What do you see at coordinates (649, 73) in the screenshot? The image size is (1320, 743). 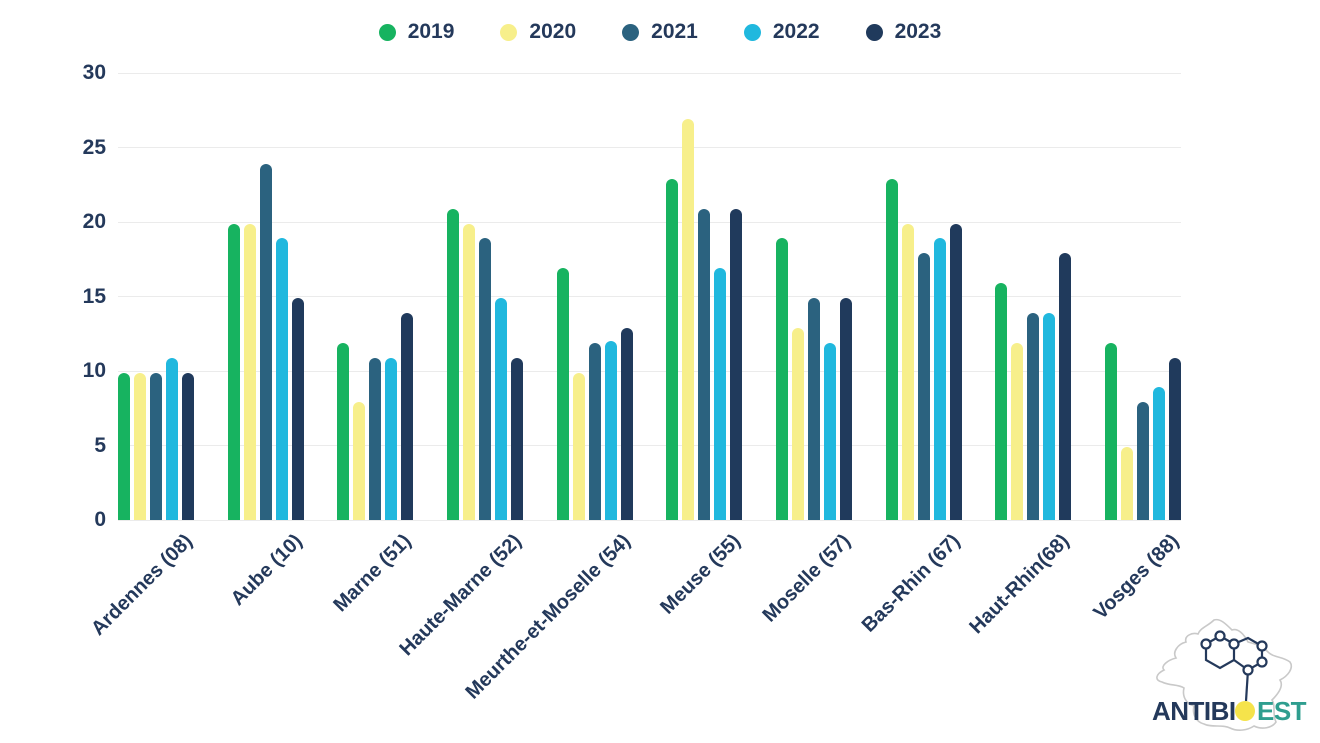 I see `gridline-y30` at bounding box center [649, 73].